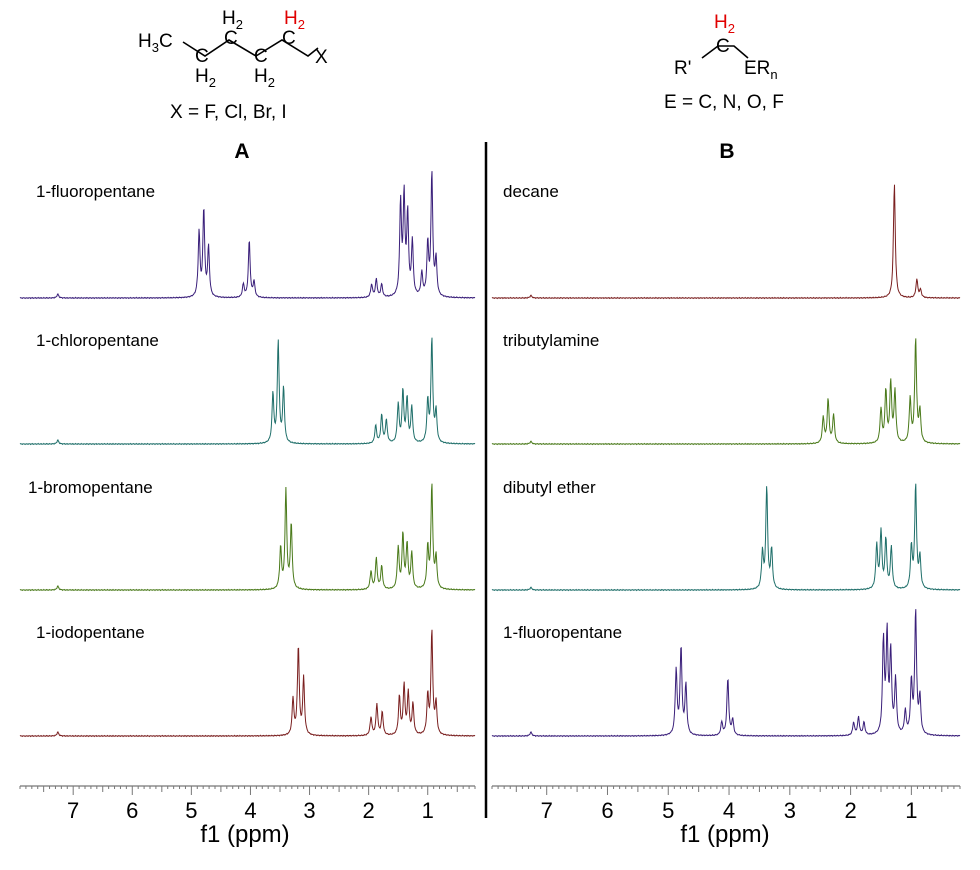  Describe the element at coordinates (726, 537) in the screenshot. I see `spectrum-trace-dibutyl-ether` at that location.